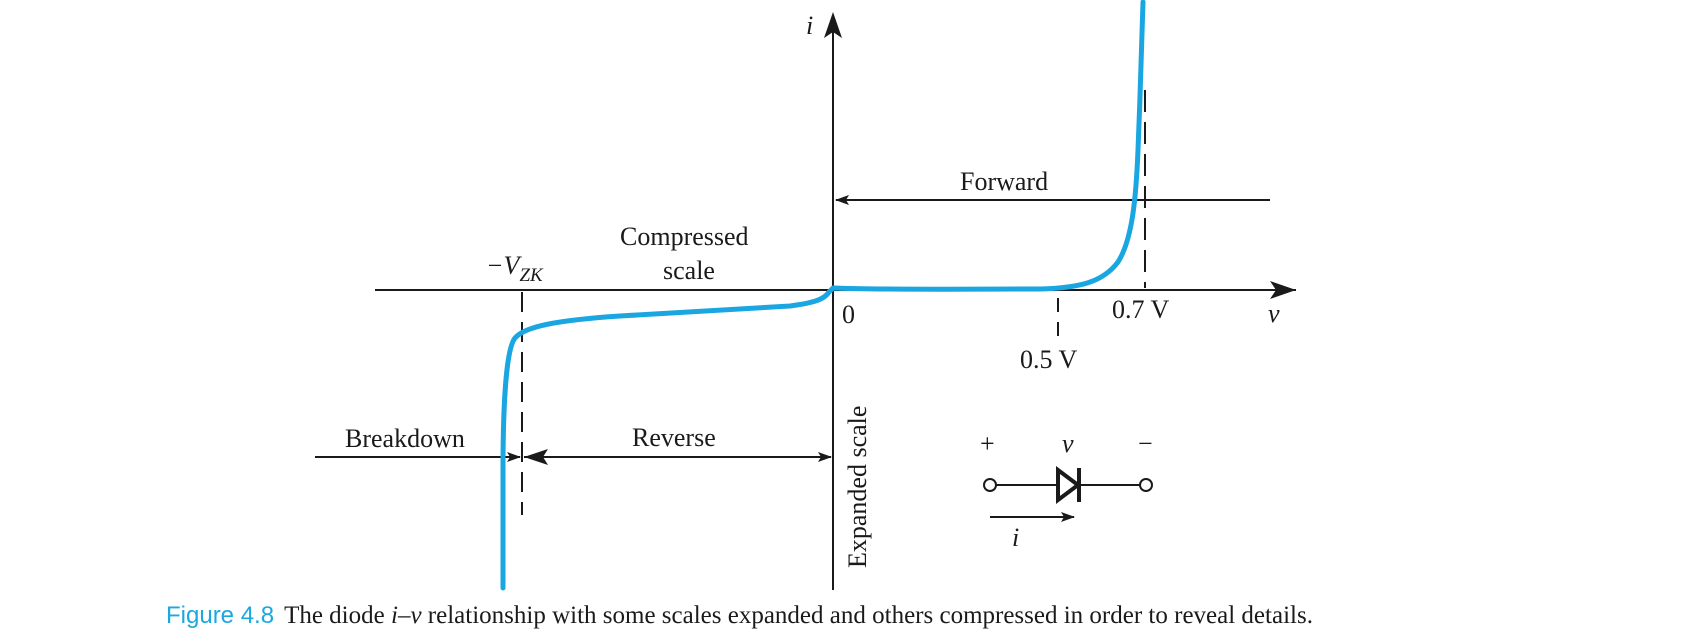 This screenshot has width=1686, height=633. Describe the element at coordinates (1145, 443) in the screenshot. I see `symbol-minus: −` at that location.